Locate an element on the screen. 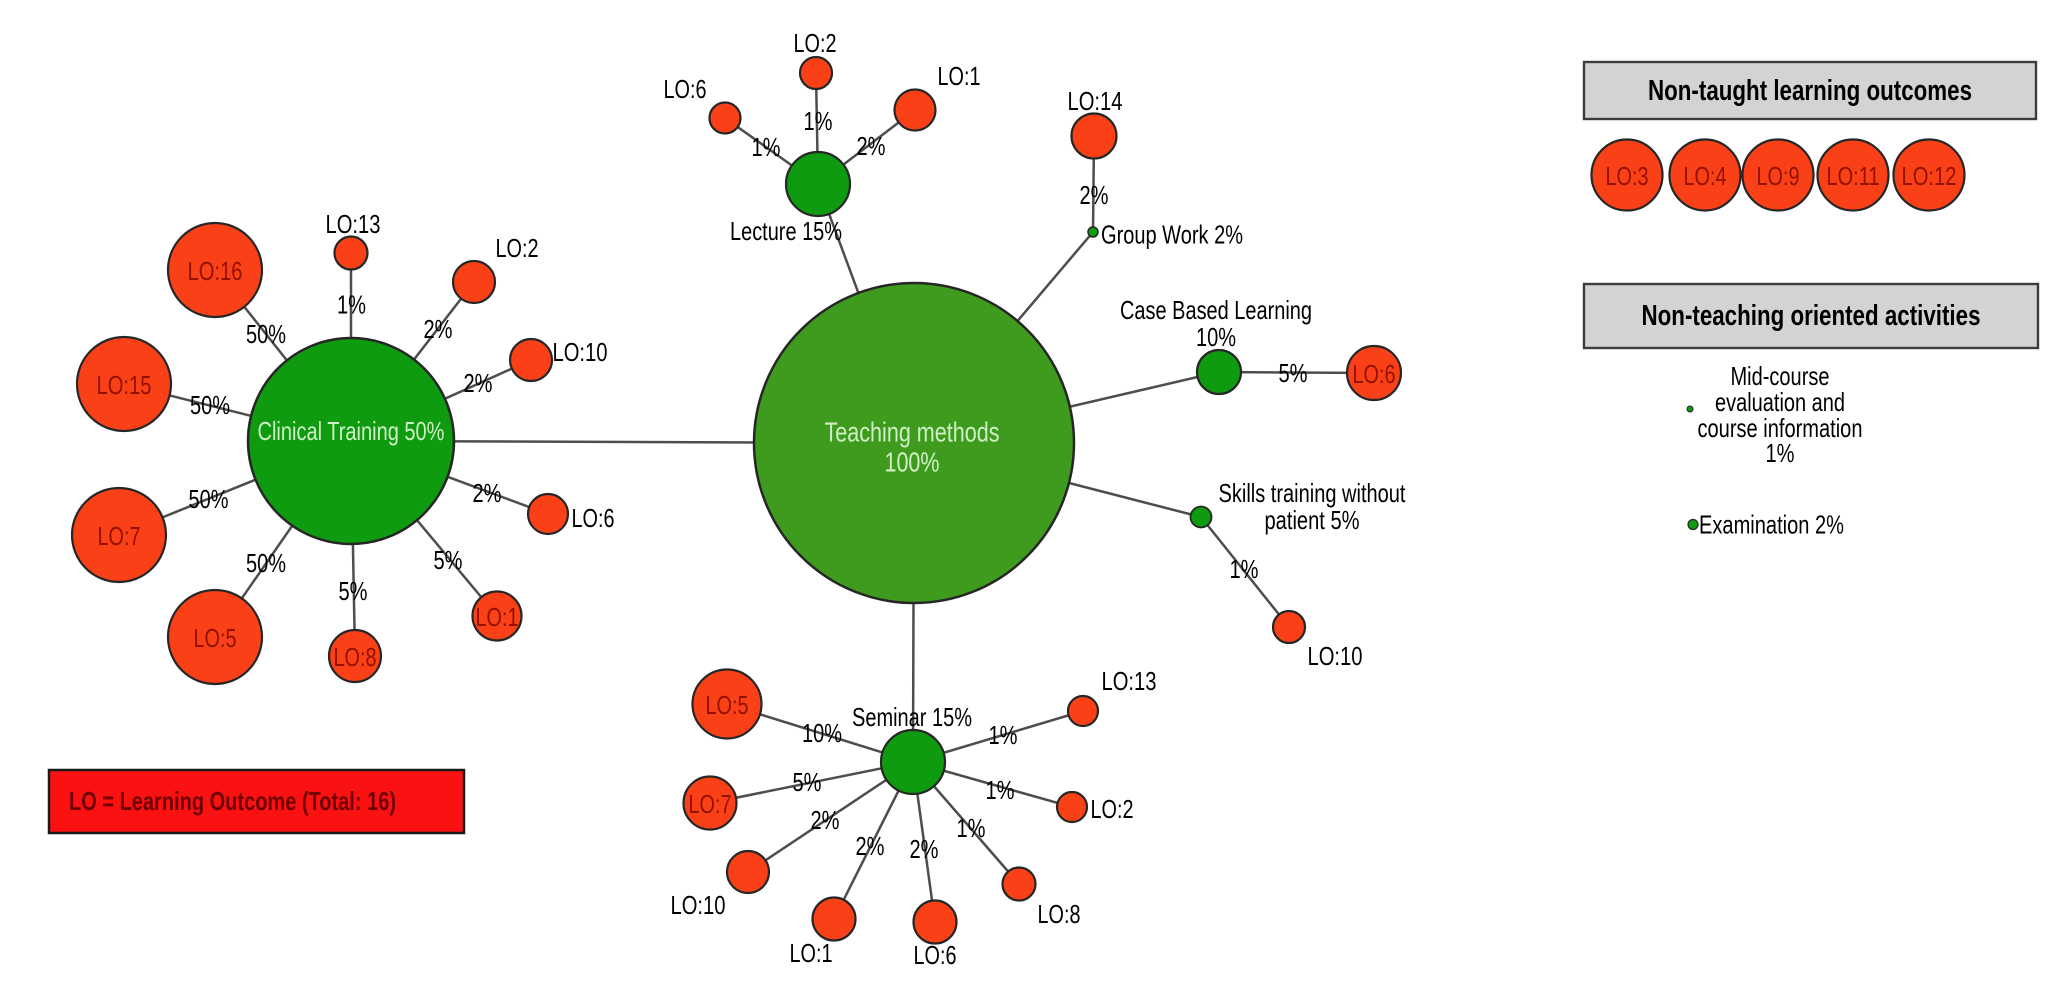 The width and height of the screenshot is (2059, 1001). svg-text: Mid-course is located at coordinates (1780, 376).